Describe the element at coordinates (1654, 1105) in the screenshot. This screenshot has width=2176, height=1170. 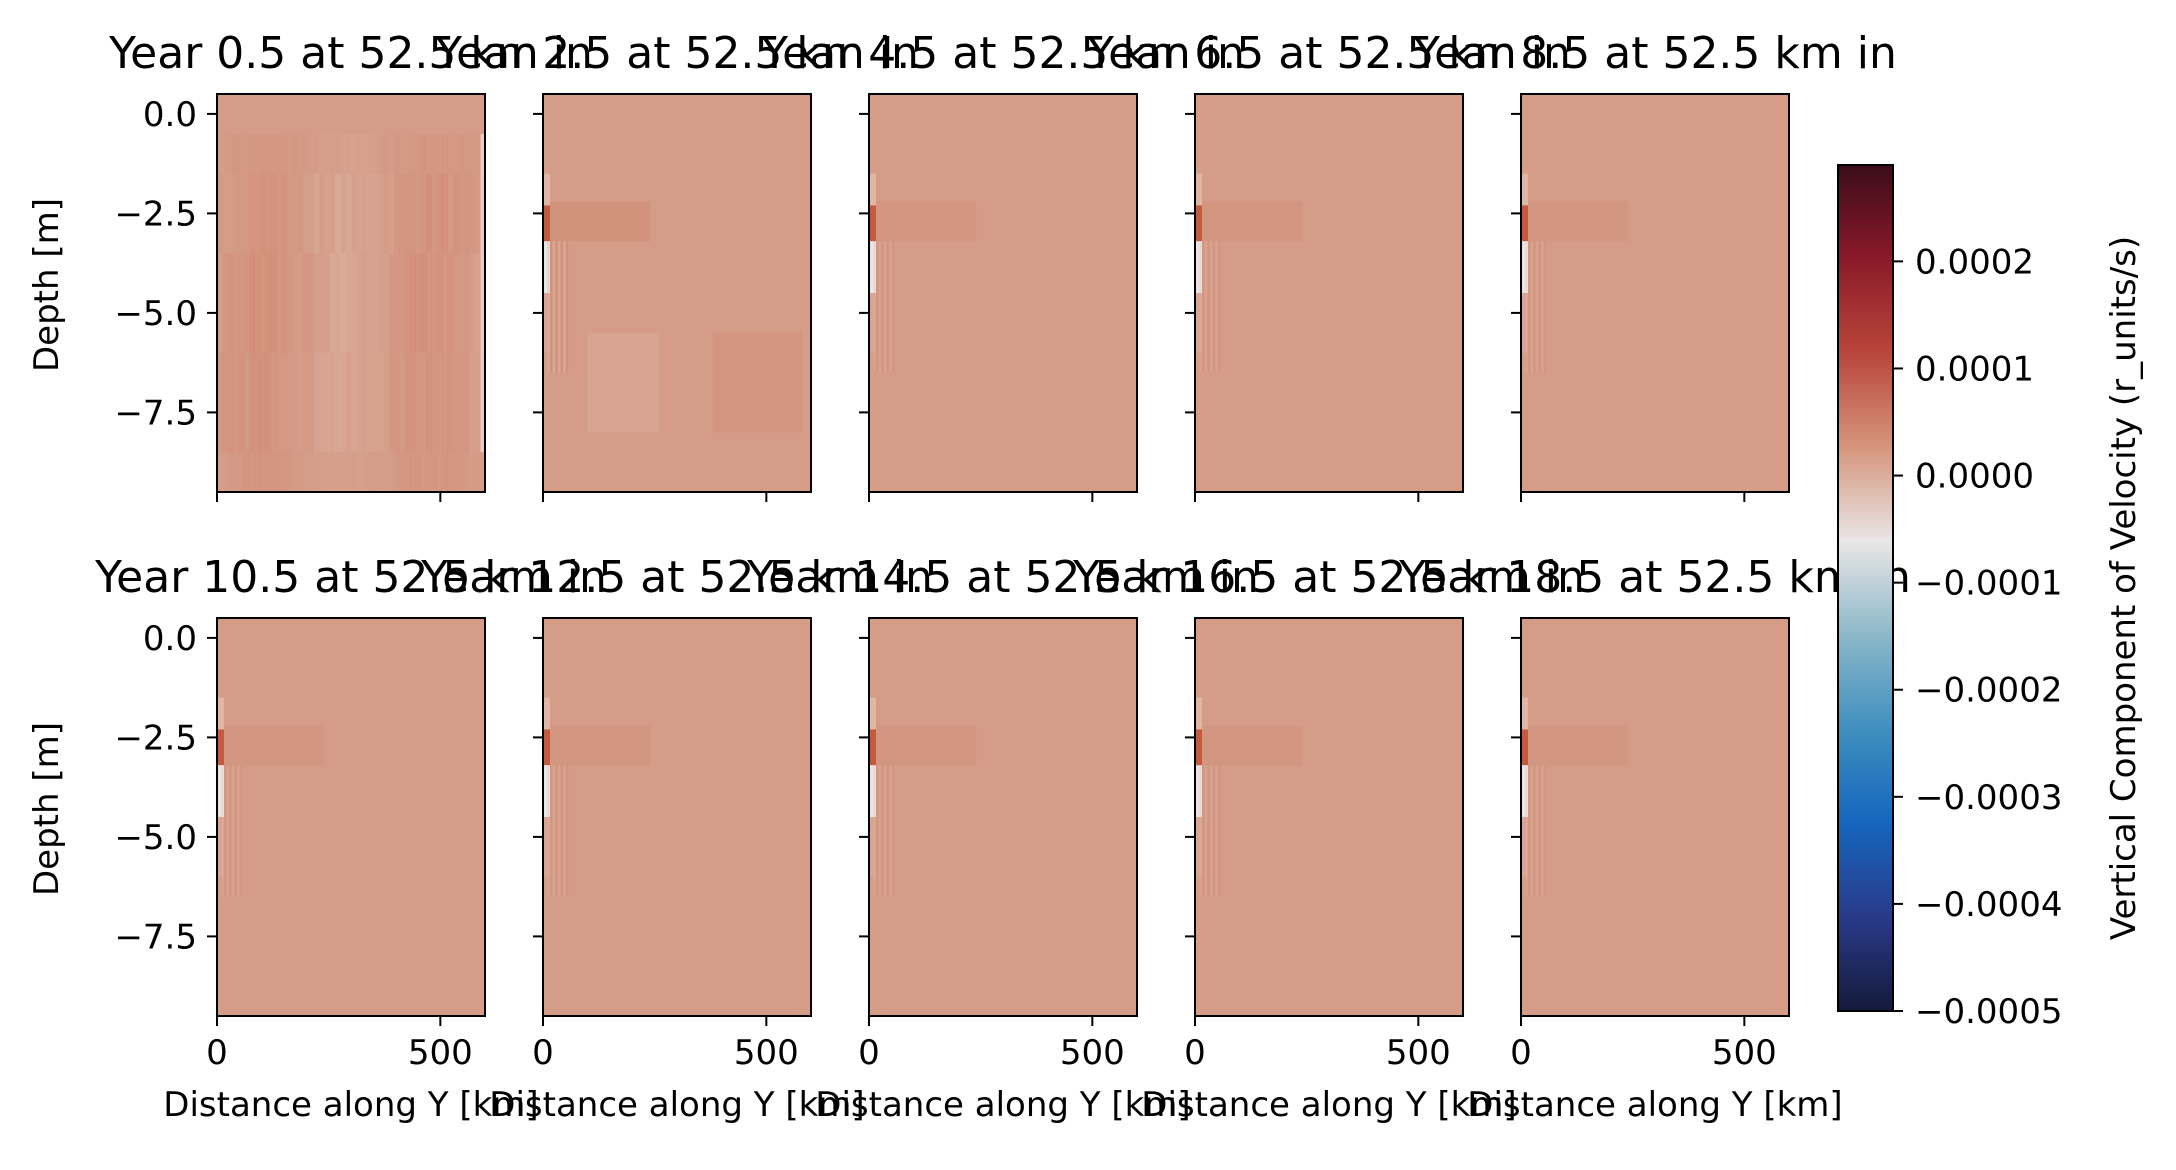
I see `x-axis-label: Distance along Y [km]` at that location.